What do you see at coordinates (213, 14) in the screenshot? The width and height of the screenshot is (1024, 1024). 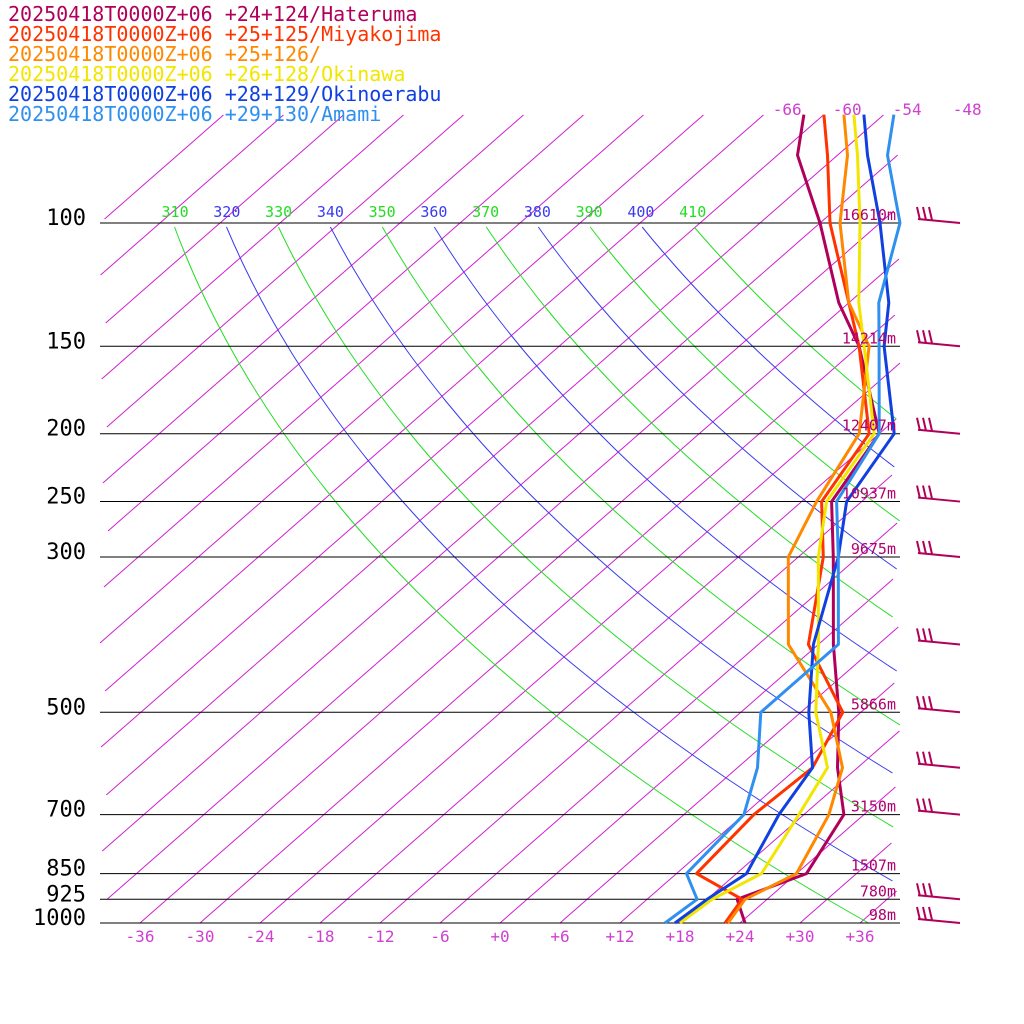 I see `legend-entry-hateruma: 20250418T0000Z+06 +24+124/Hateruma` at bounding box center [213, 14].